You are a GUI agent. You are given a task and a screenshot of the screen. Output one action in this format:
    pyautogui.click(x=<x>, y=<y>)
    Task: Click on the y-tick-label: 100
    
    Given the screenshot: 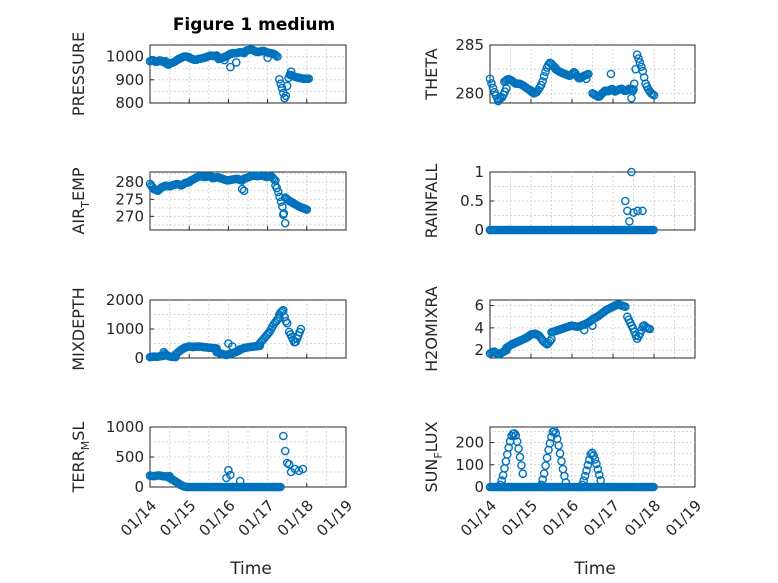 What is the action you would take?
    pyautogui.click(x=469, y=465)
    